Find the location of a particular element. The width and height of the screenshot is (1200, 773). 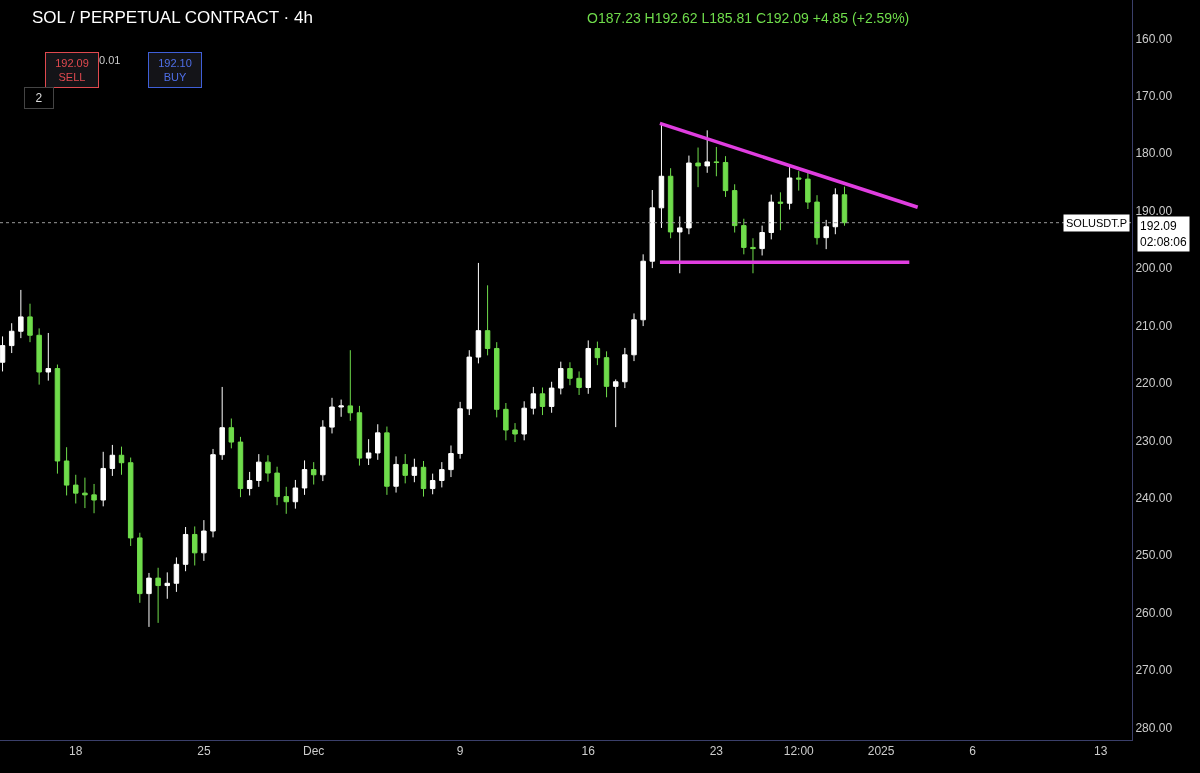

text: SOL / PERPETUAL CONTRACT · 4h is located at coordinates (172, 17).